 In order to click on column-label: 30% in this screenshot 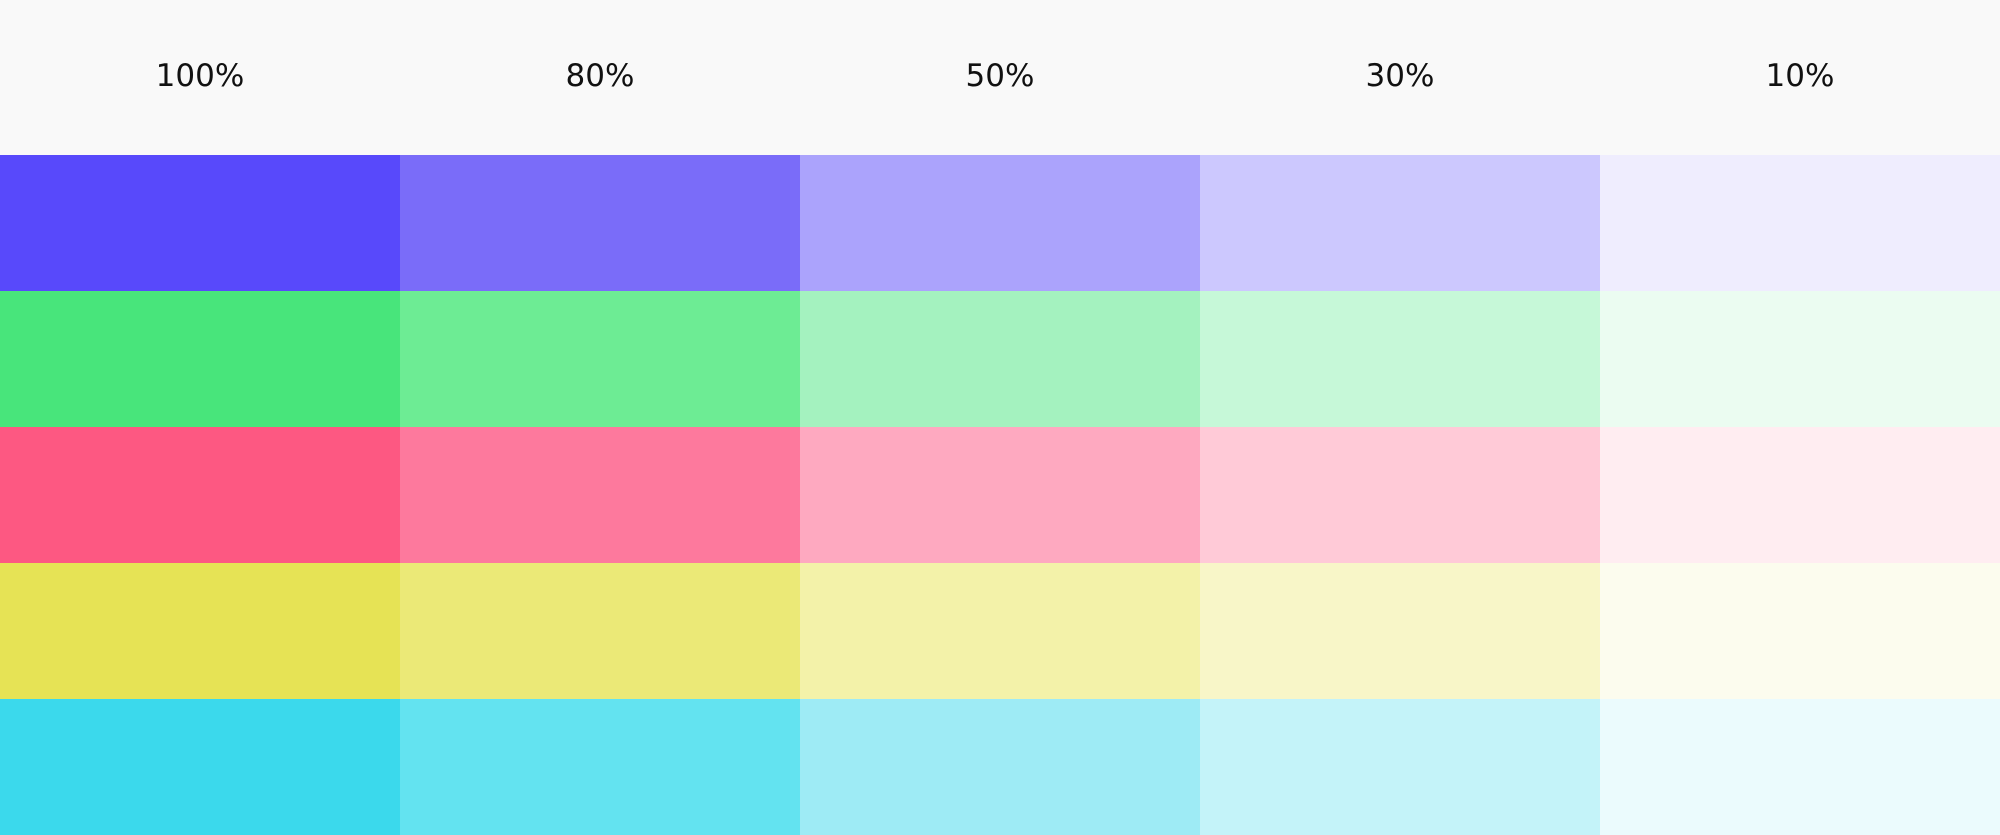, I will do `click(1400, 76)`.